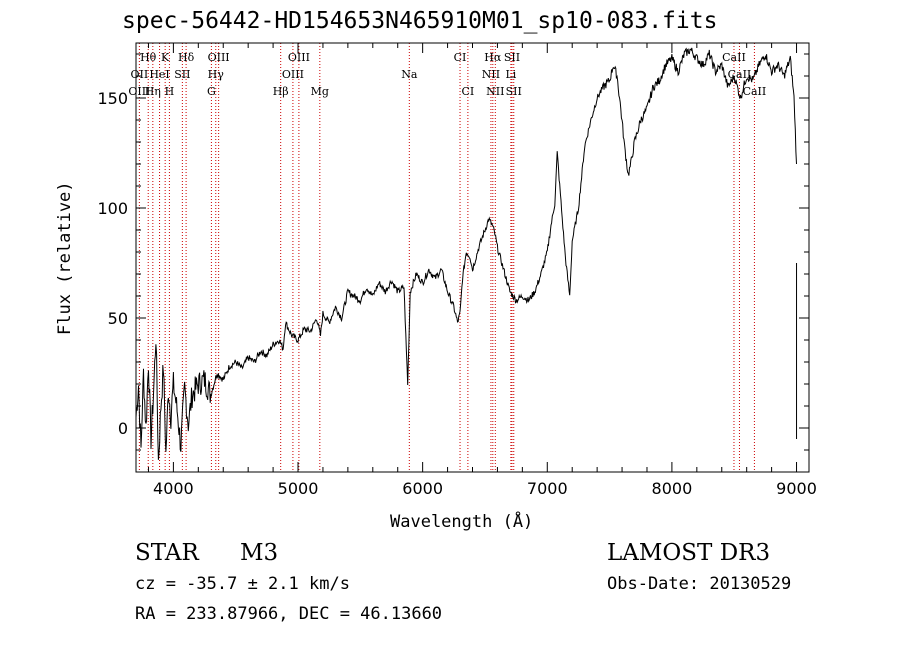  Describe the element at coordinates (422, 488) in the screenshot. I see `x-tick-label: 6000` at that location.